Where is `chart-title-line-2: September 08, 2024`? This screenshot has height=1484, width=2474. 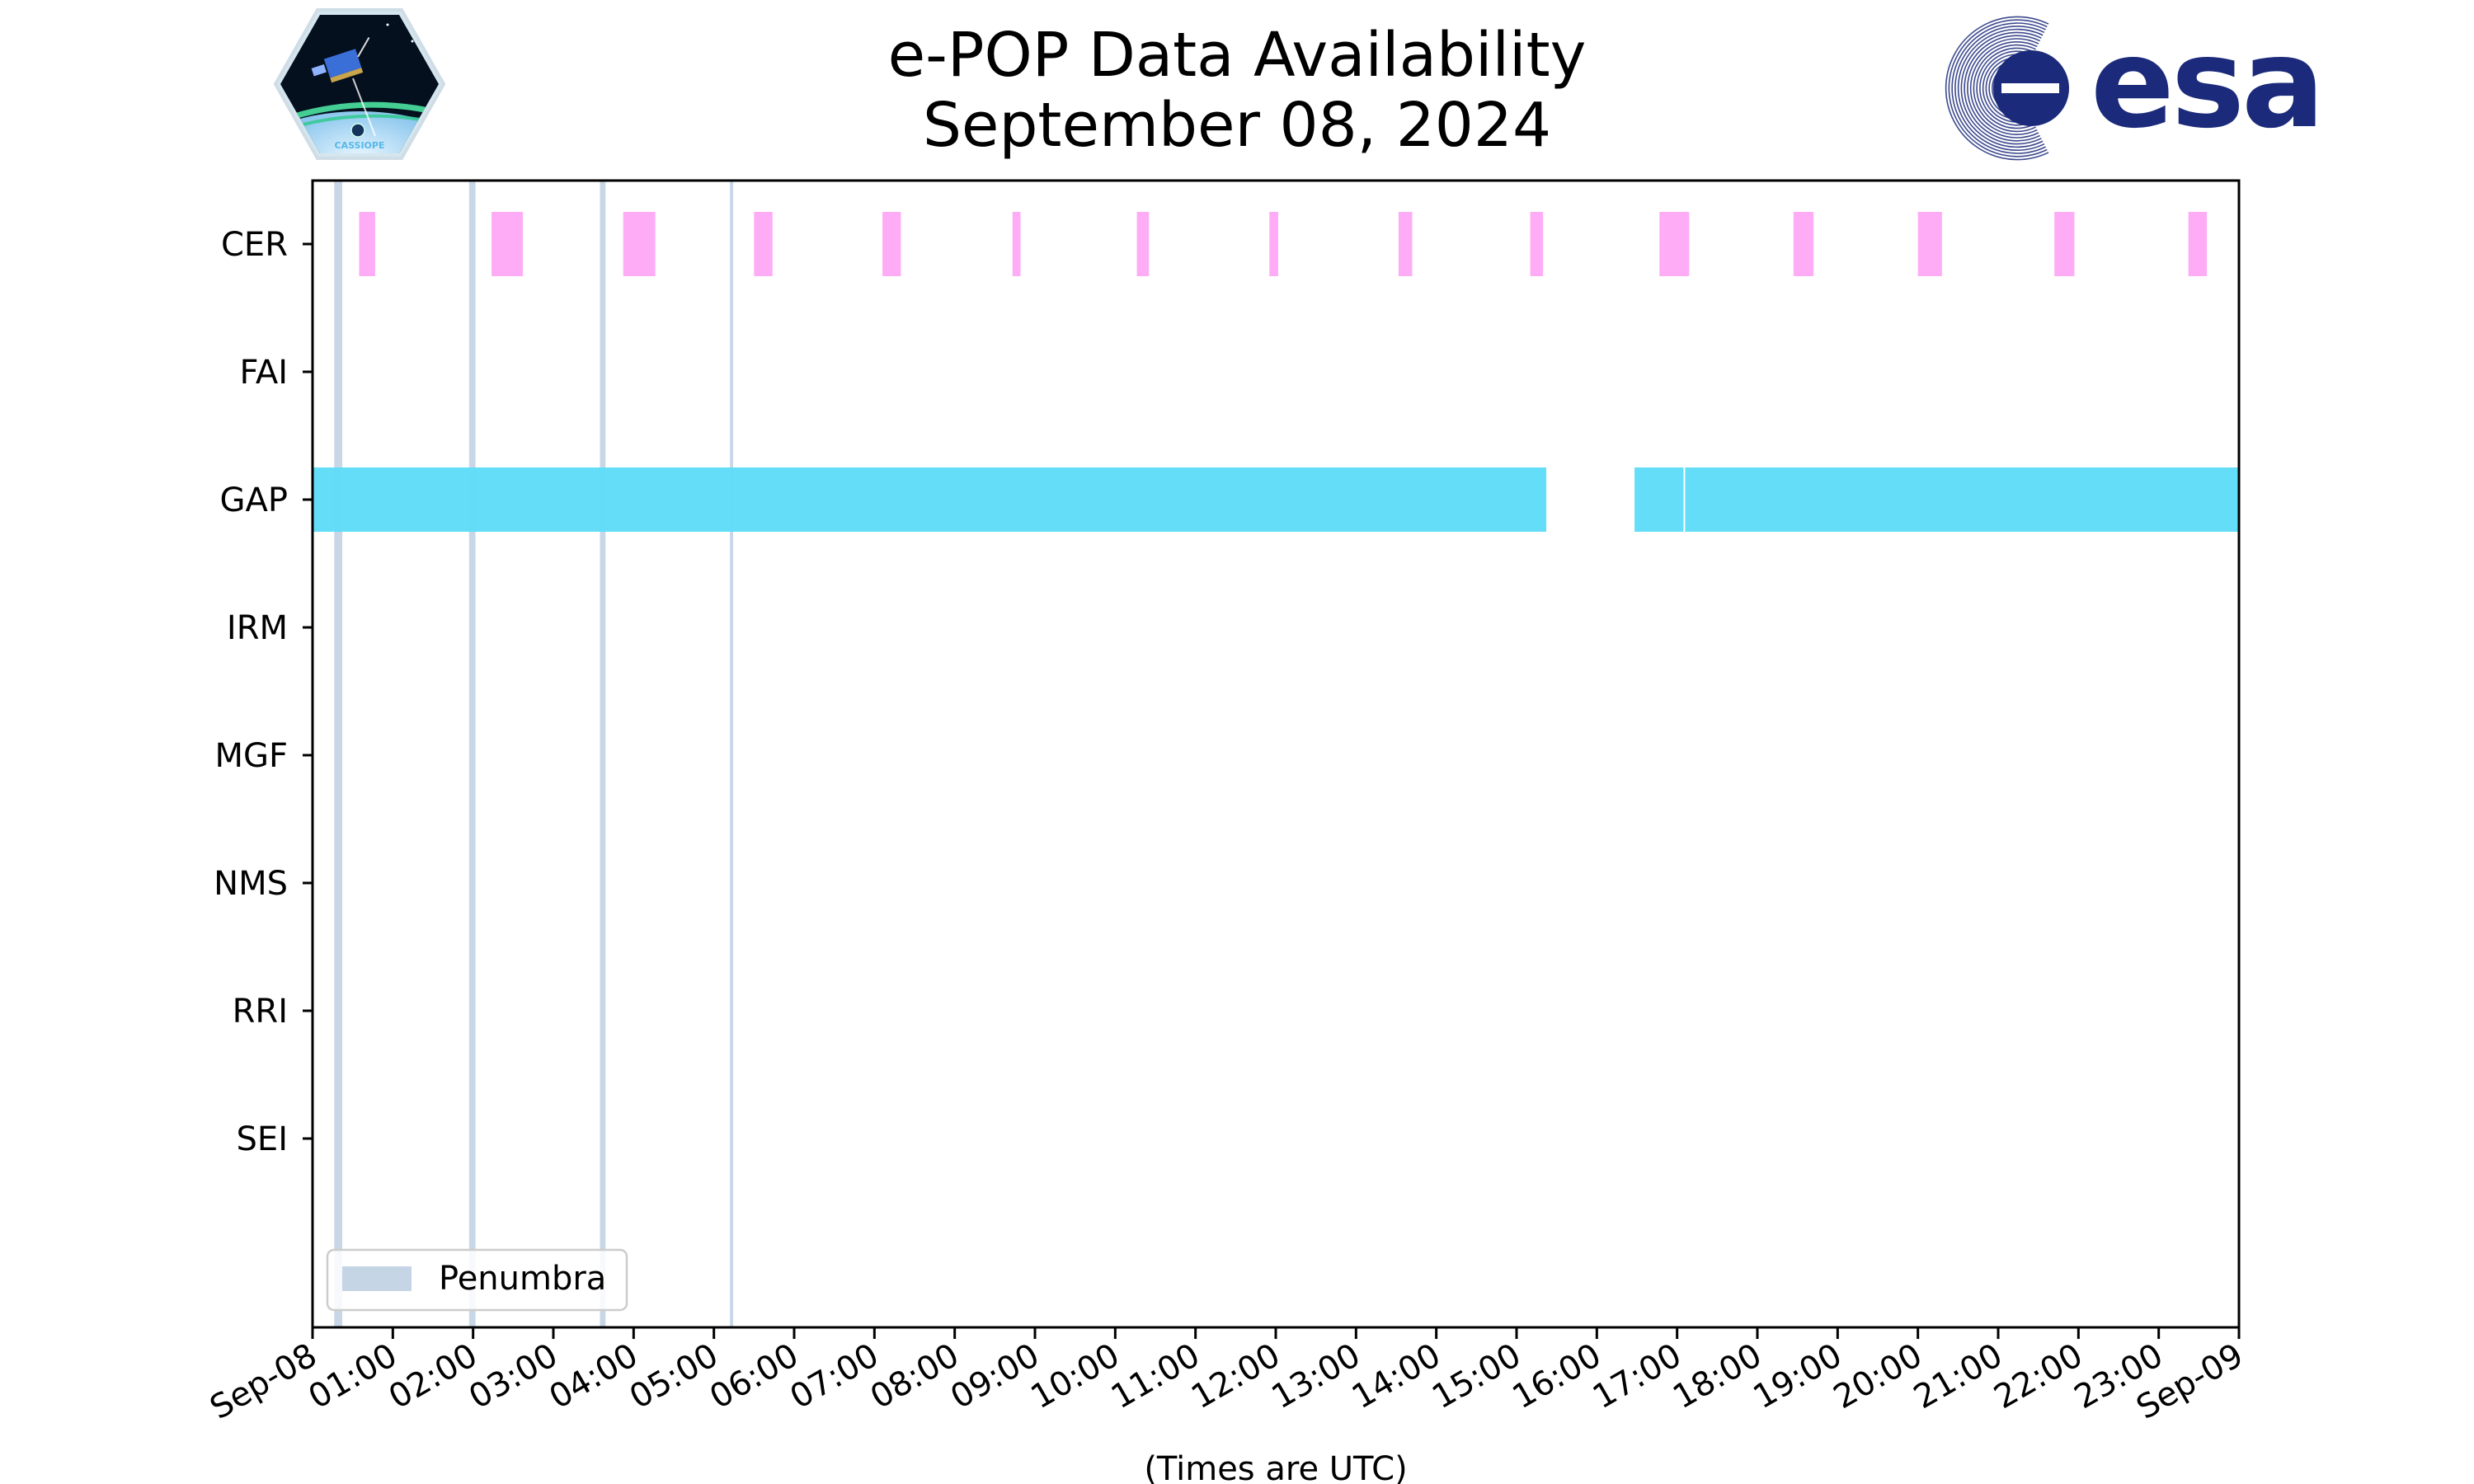 chart-title-line-2: September 08, 2024 is located at coordinates (1237, 125).